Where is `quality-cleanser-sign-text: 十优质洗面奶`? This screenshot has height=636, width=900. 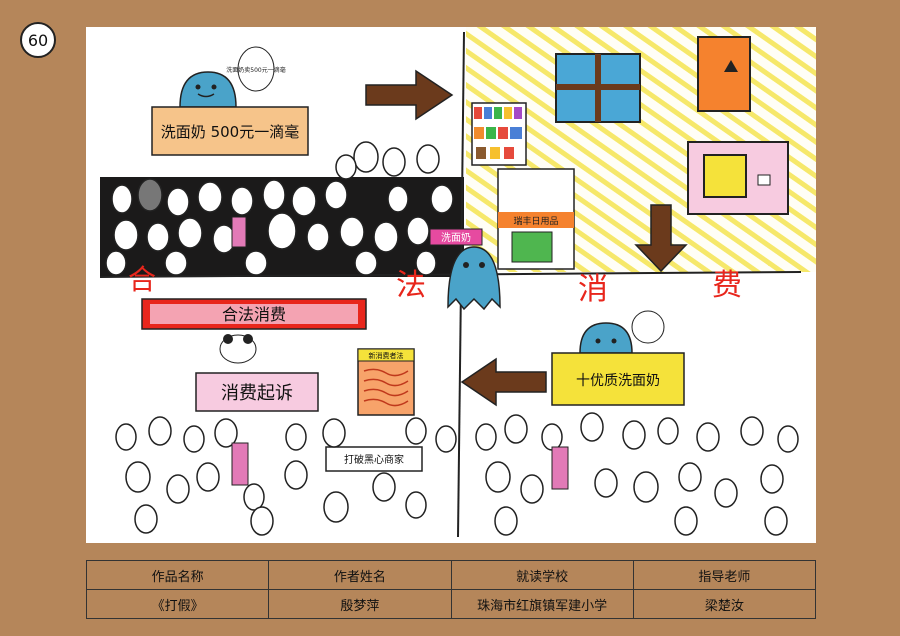
quality-cleanser-sign-text: 十优质洗面奶 is located at coordinates (618, 381).